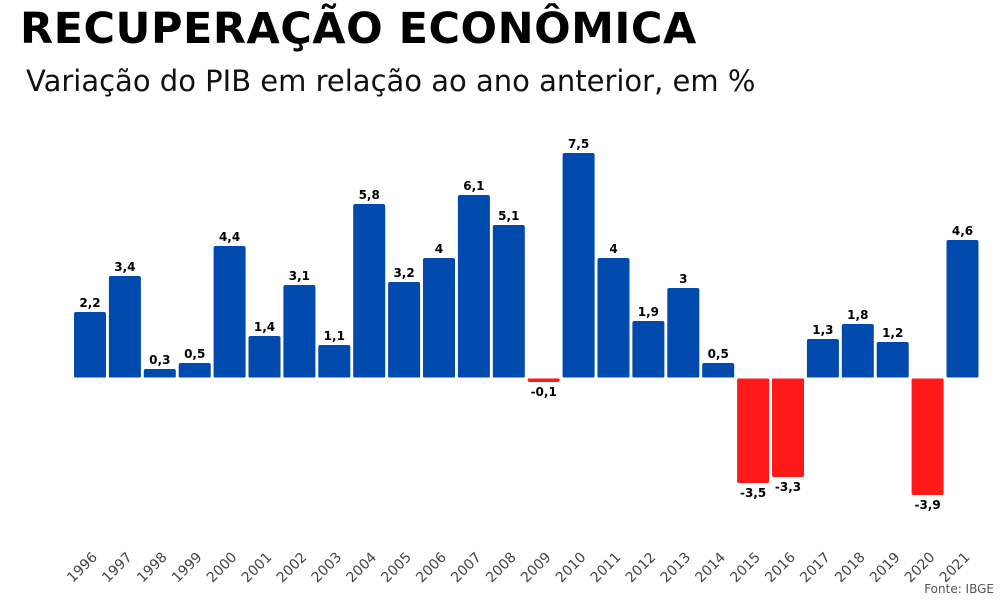 The image size is (1000, 600). What do you see at coordinates (683, 279) in the screenshot?
I see `value-label-2013: 3` at bounding box center [683, 279].